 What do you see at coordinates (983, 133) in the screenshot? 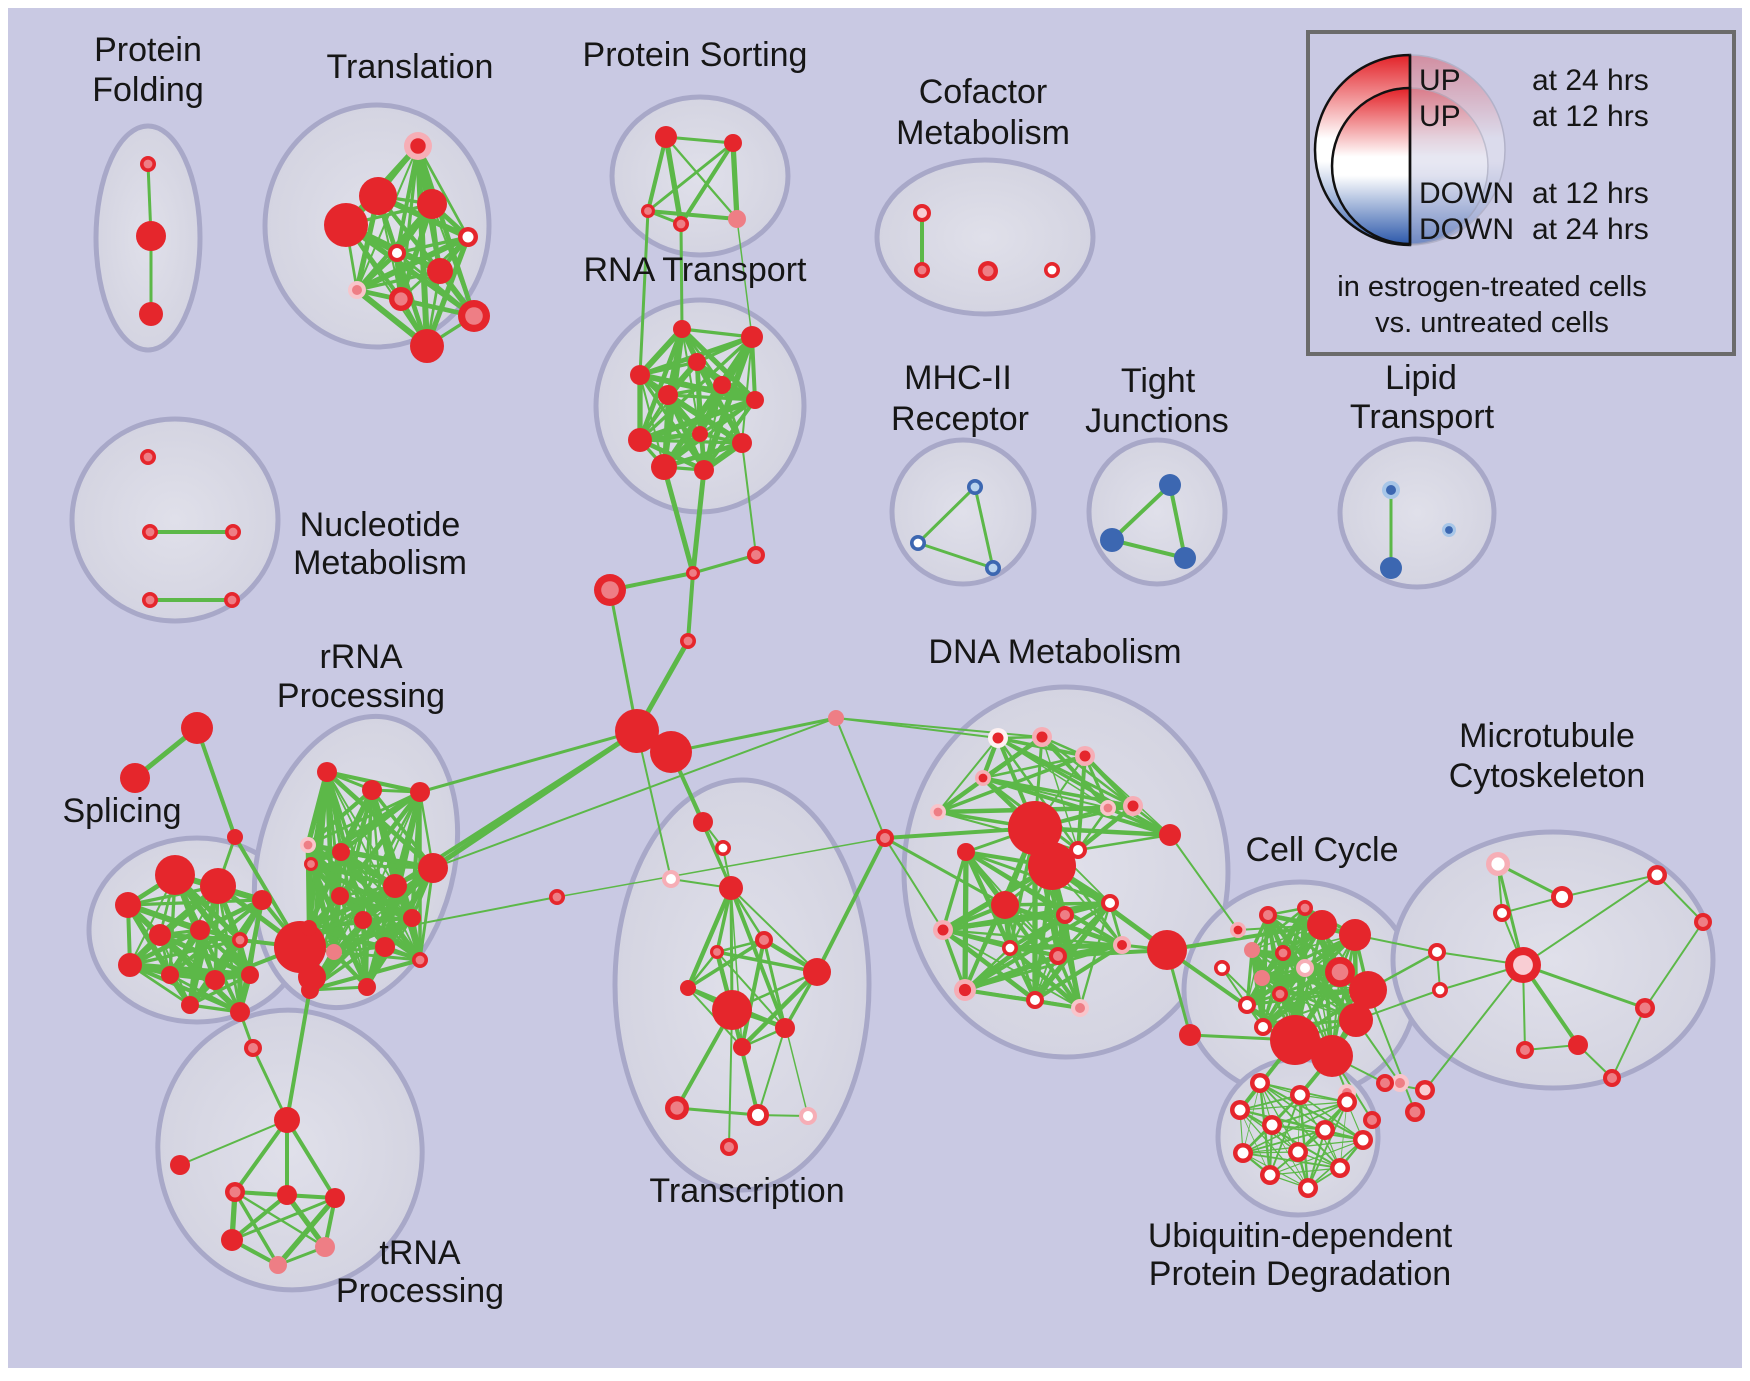
I see `cluster-label-cofactor-metabolism: Metabolism` at bounding box center [983, 133].